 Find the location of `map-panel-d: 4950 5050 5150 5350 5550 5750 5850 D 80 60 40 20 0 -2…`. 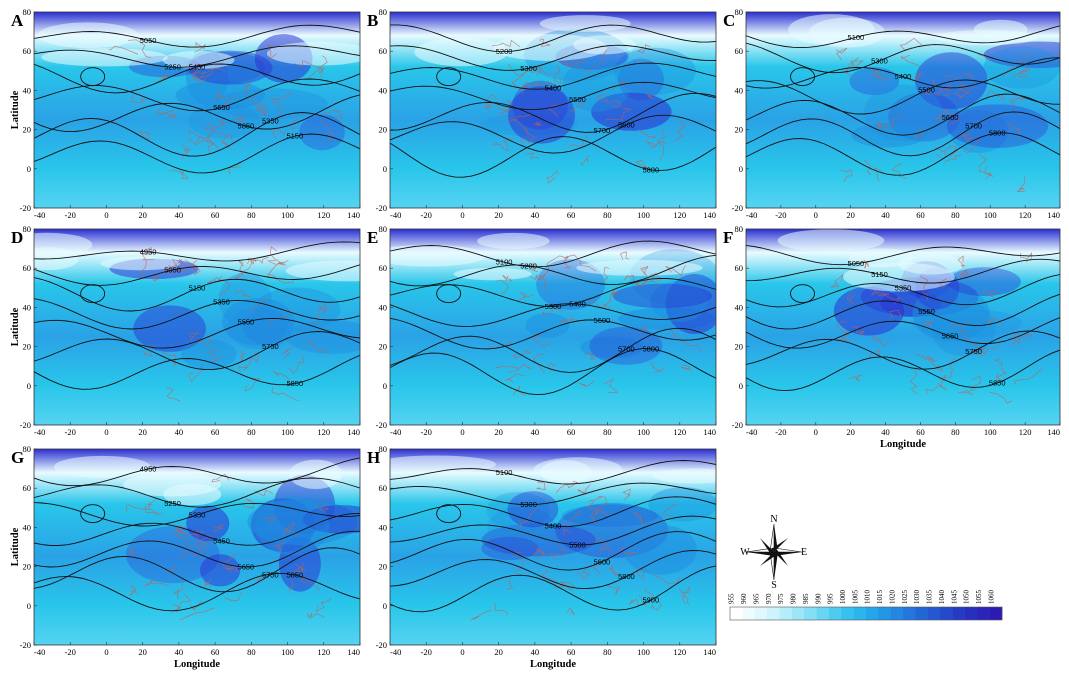

map-panel-d: 4950 5050 5150 5350 5550 5750 5850 D 80 60 40 20 0 -2… is located at coordinates (186, 332).